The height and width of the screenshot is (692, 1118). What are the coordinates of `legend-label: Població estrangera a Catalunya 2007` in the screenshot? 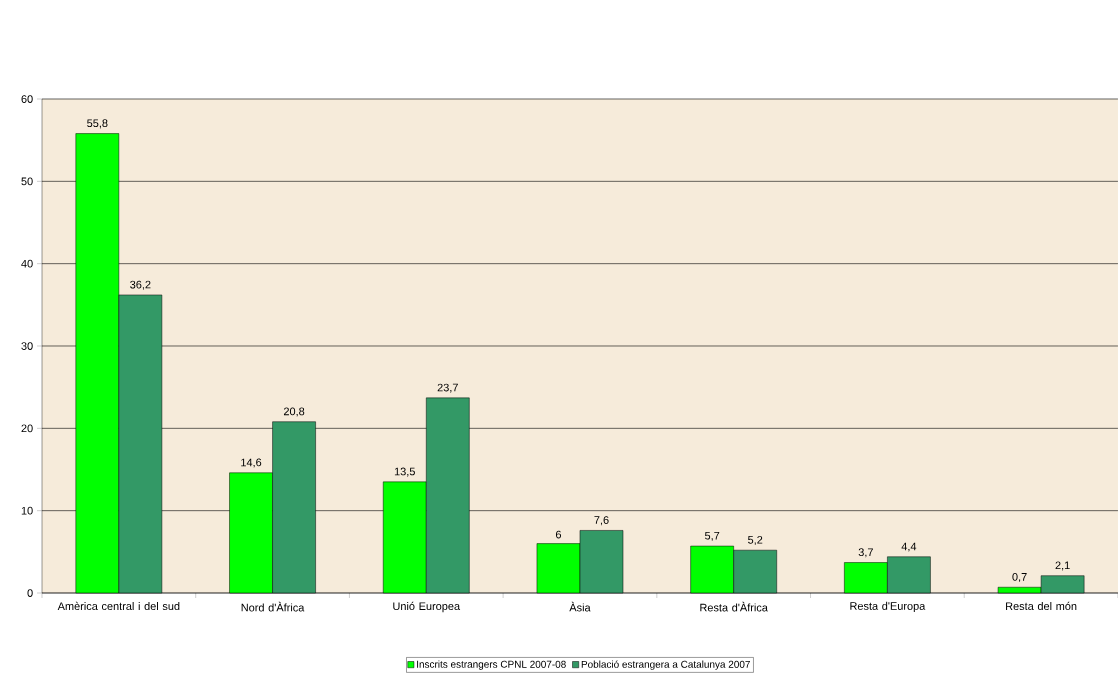 It's located at (665, 665).